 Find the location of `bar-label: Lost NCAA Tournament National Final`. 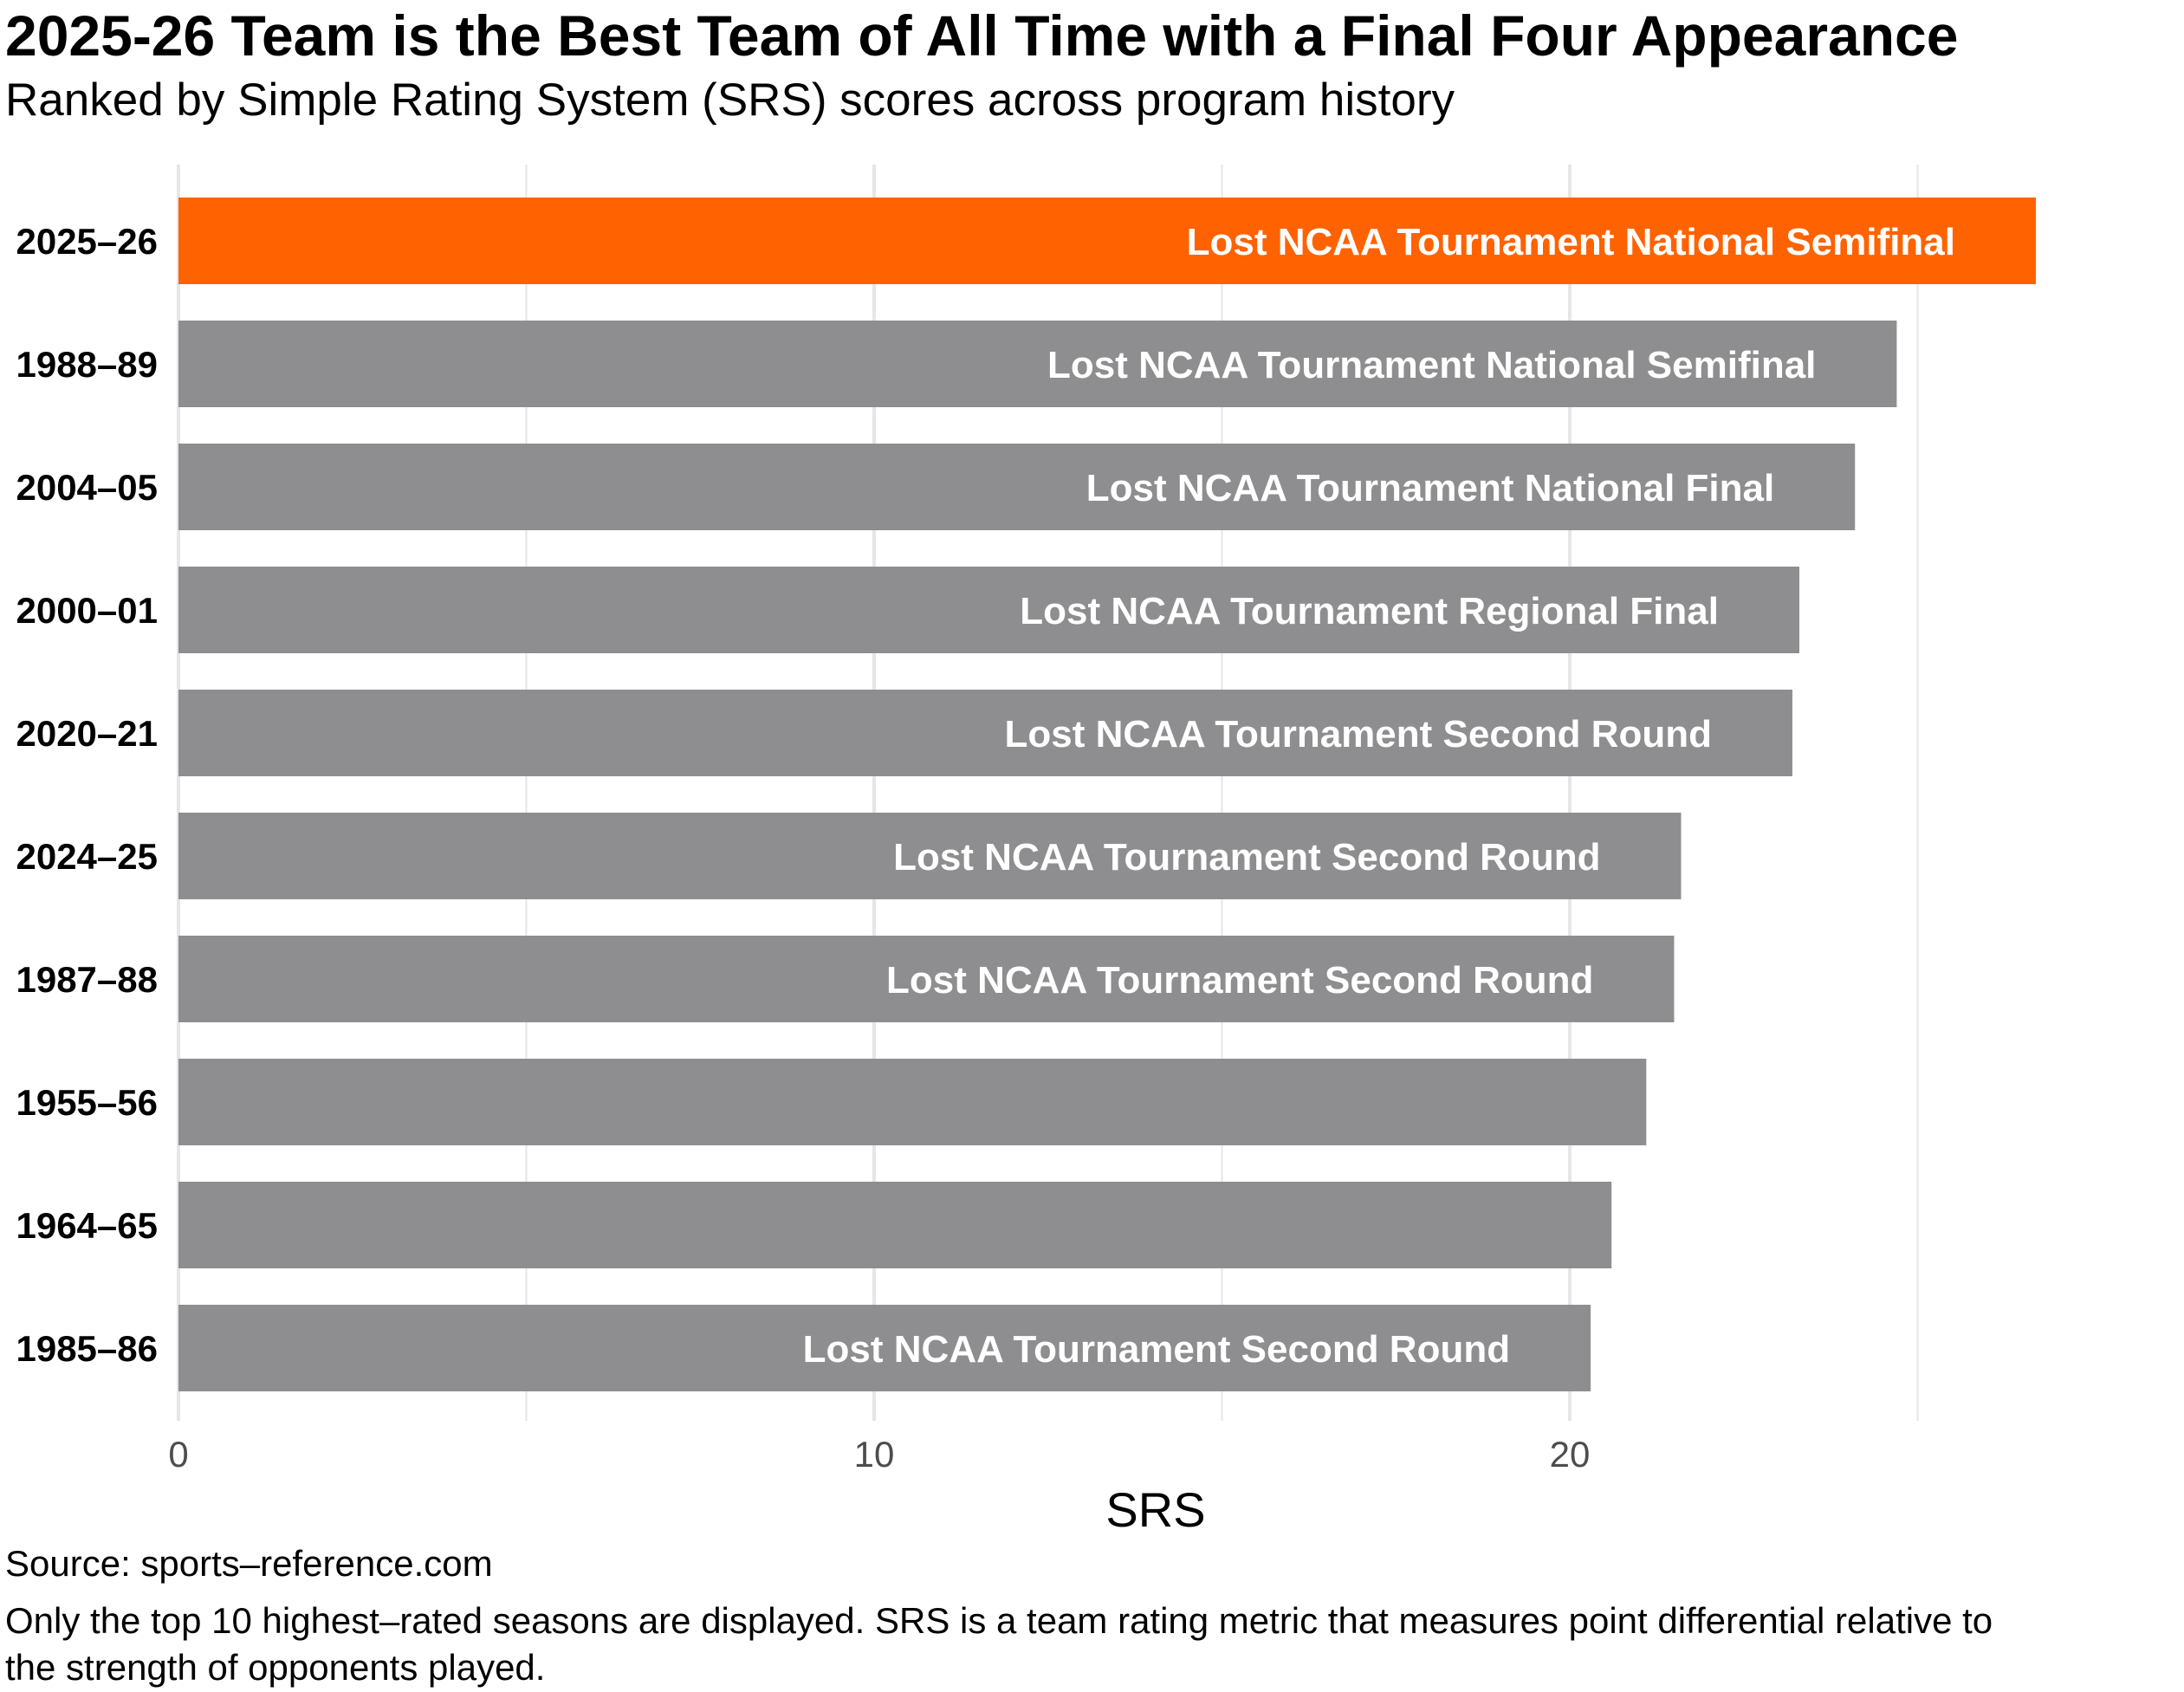

bar-label: Lost NCAA Tournament National Final is located at coordinates (1430, 488).